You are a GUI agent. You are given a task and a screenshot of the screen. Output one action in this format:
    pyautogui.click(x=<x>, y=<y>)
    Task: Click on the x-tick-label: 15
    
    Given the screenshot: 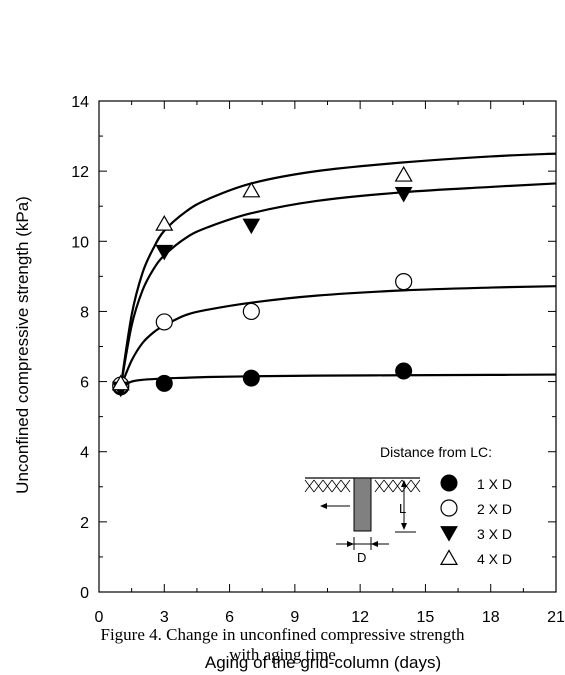 What is the action you would take?
    pyautogui.click(x=426, y=617)
    